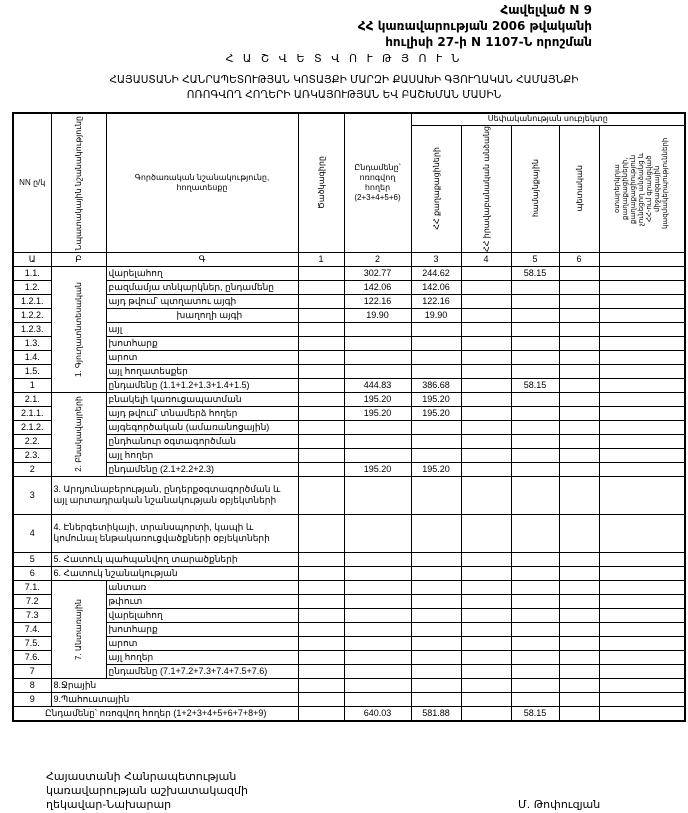  I want to click on header-owner: պետական, so click(579, 188).